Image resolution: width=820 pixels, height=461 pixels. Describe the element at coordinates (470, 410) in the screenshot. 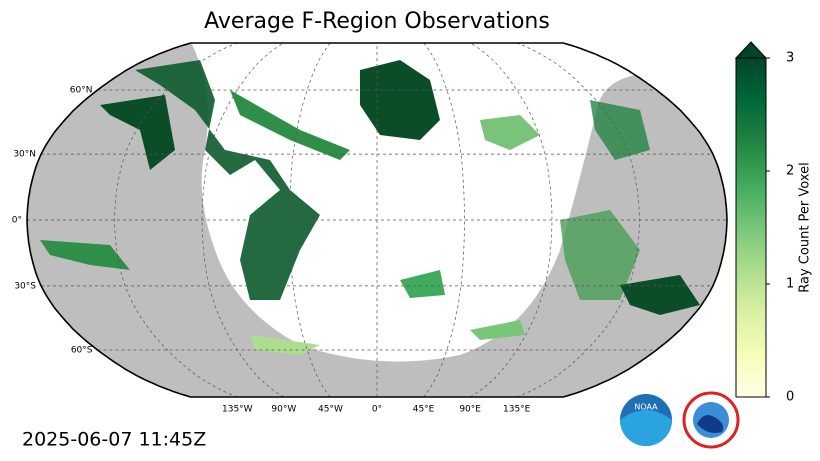

I see `lon-label: 90°E` at that location.